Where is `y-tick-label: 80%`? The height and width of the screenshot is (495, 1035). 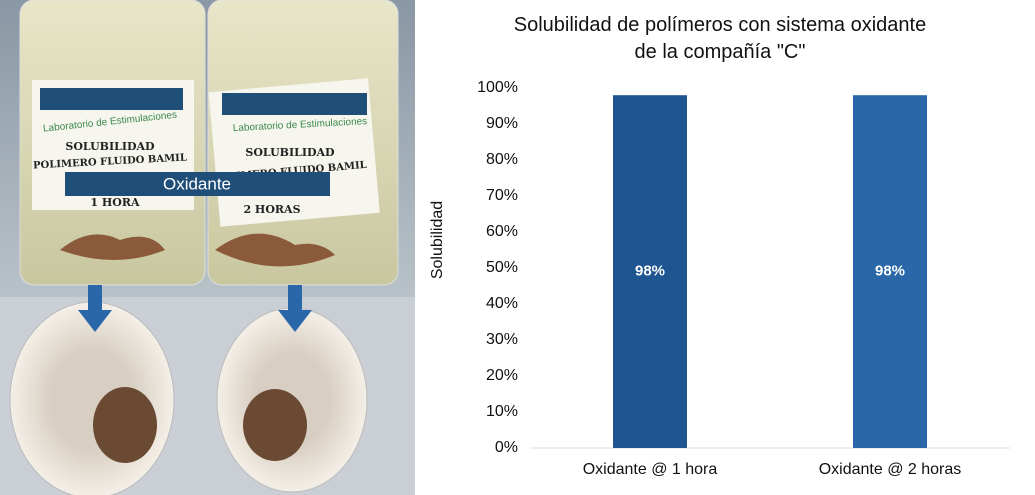 y-tick-label: 80% is located at coordinates (502, 159).